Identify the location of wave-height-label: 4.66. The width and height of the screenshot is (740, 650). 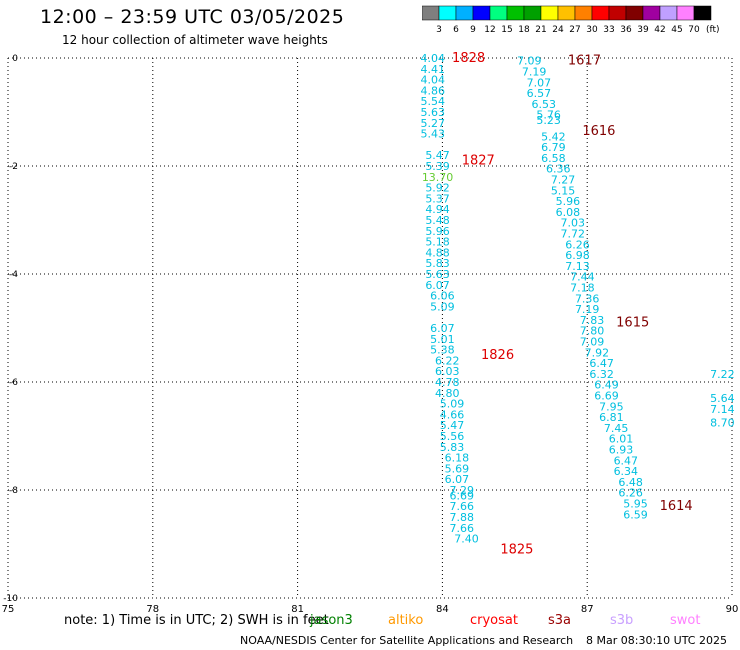
(452, 414).